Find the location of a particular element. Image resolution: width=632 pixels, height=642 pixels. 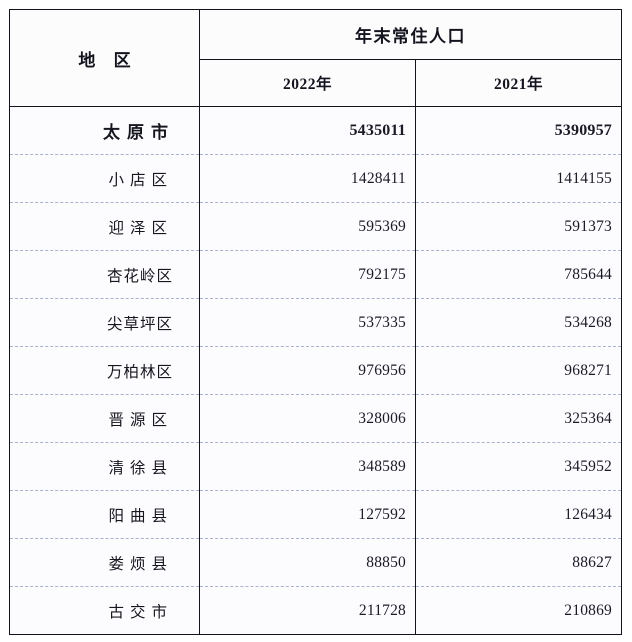

column-header-region: 地 区 is located at coordinates (104, 58).